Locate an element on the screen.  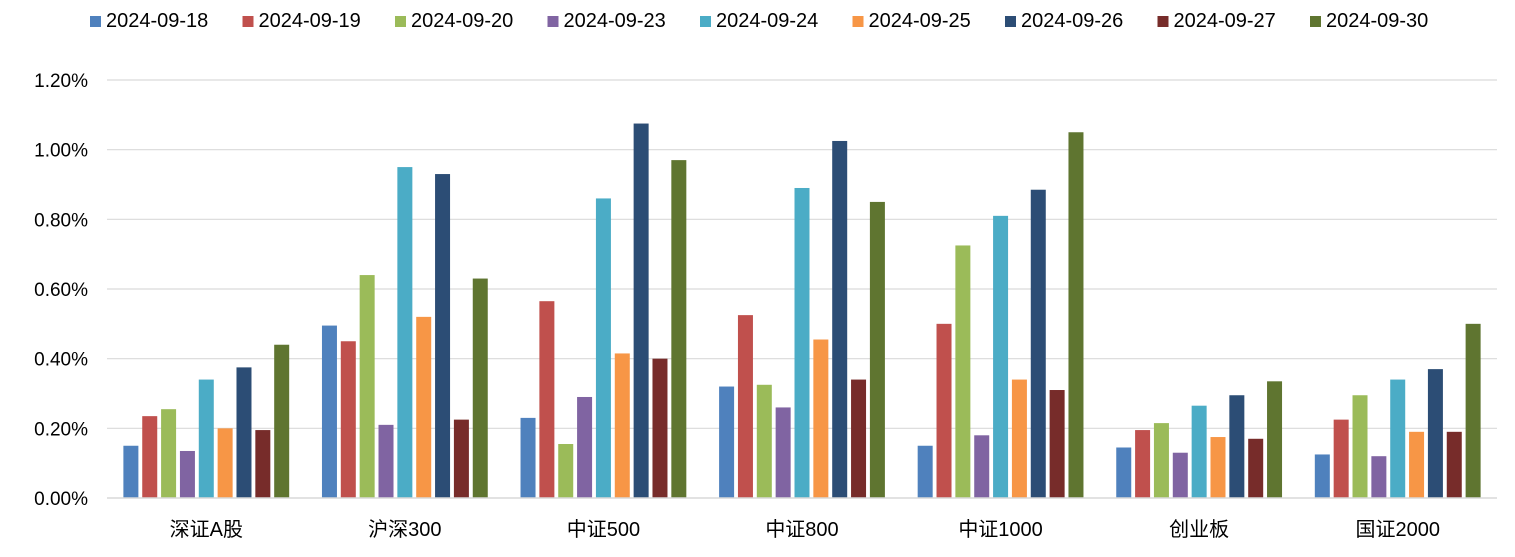
legend-item: 2024-09-26 is located at coordinates (1064, 21).